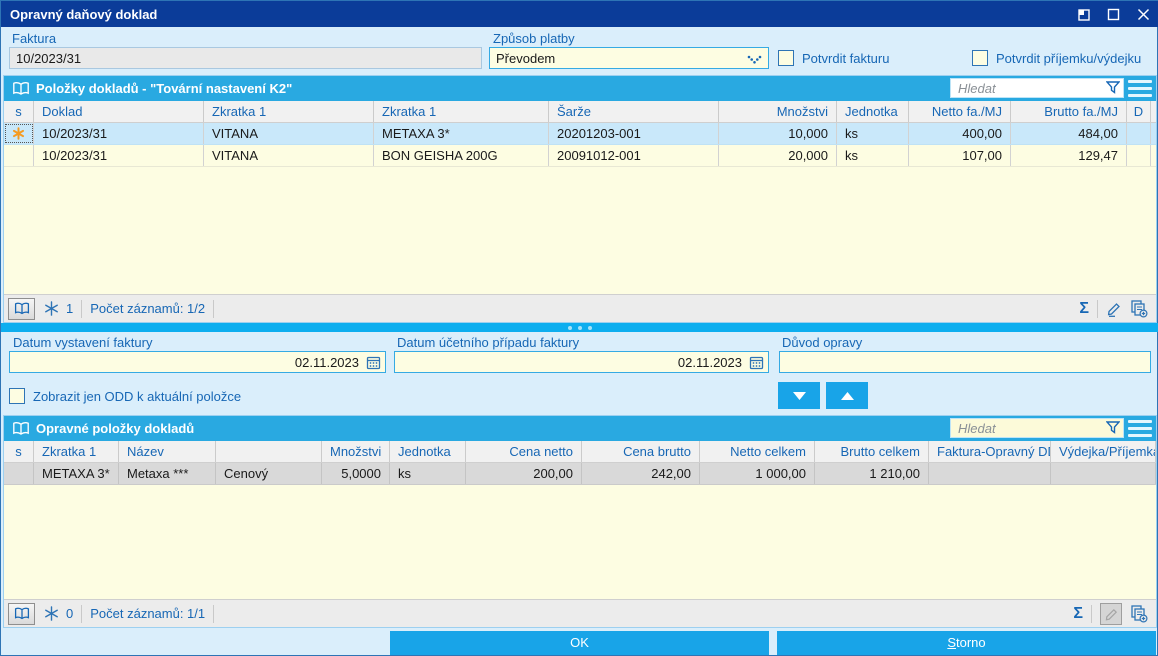 Image resolution: width=1158 pixels, height=656 pixels. I want to click on corrective-items-header: Opravné položky dokladů, so click(580, 428).